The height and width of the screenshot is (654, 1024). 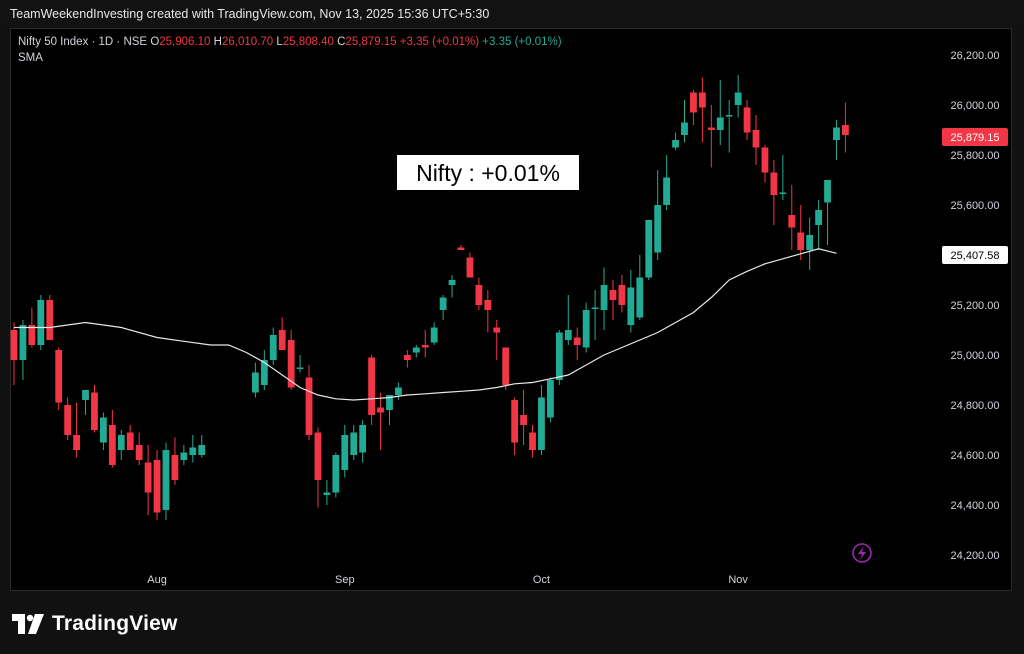 I want to click on close-value: 25,879.15, so click(x=371, y=42).